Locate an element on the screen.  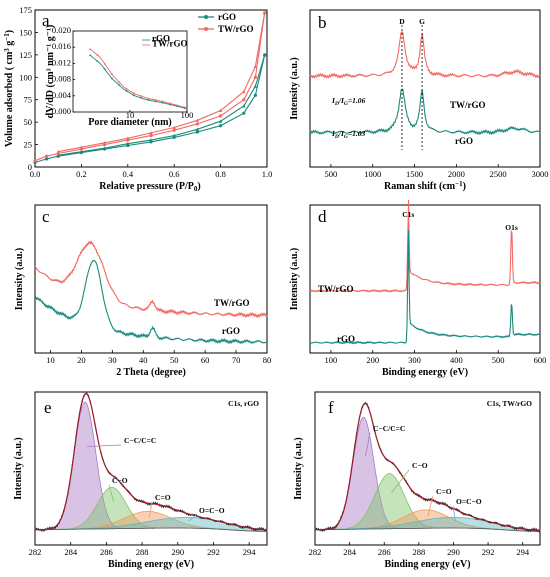
panel-a-xlabel-rich-part: Relative pressure (P/P is located at coordinates (146, 186).